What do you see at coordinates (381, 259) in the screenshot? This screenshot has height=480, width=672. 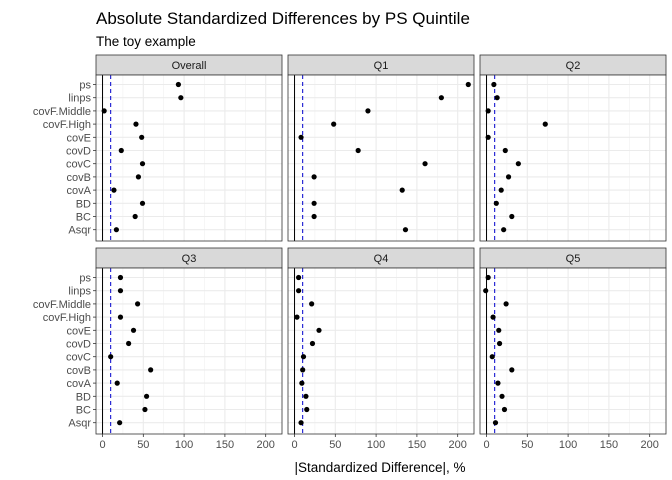 I see `facet-strip-label: Q4` at bounding box center [381, 259].